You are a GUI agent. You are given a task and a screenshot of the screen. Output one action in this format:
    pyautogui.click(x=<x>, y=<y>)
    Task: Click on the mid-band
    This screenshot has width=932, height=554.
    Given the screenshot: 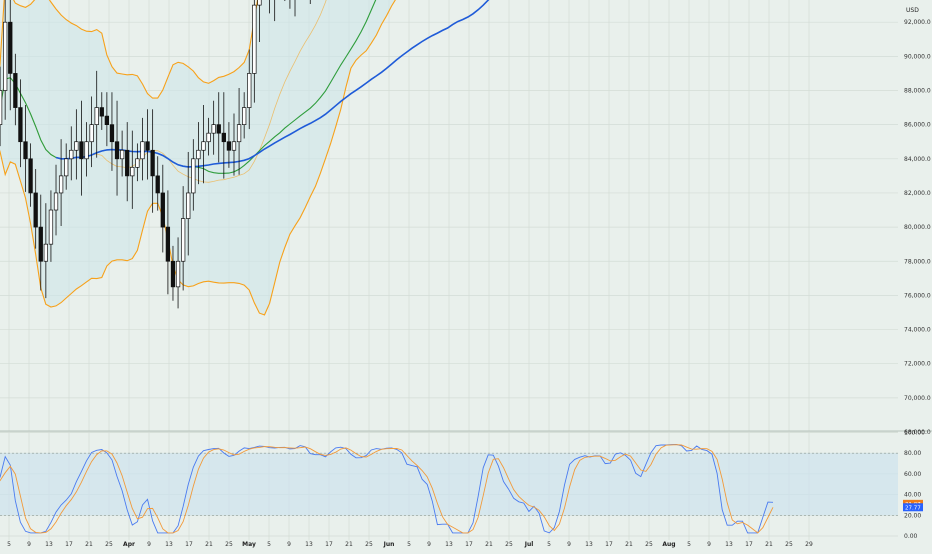 What is the action you would take?
    pyautogui.click(x=163, y=91)
    